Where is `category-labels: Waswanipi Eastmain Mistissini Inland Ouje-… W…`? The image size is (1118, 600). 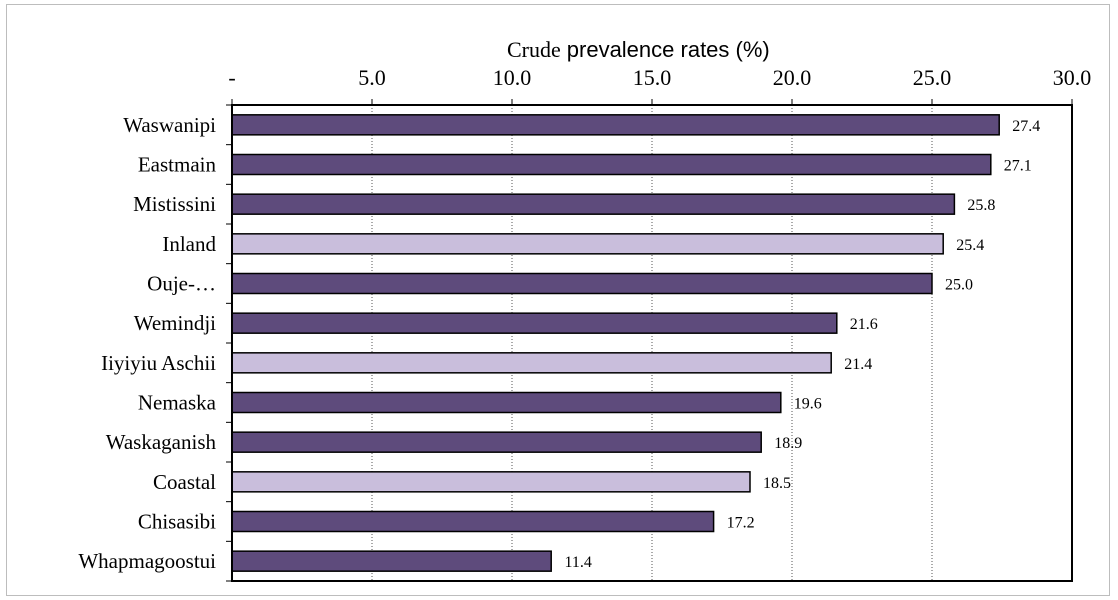 category-labels: Waswanipi Eastmain Mistissini Inland Ouje-… W… is located at coordinates (147, 343).